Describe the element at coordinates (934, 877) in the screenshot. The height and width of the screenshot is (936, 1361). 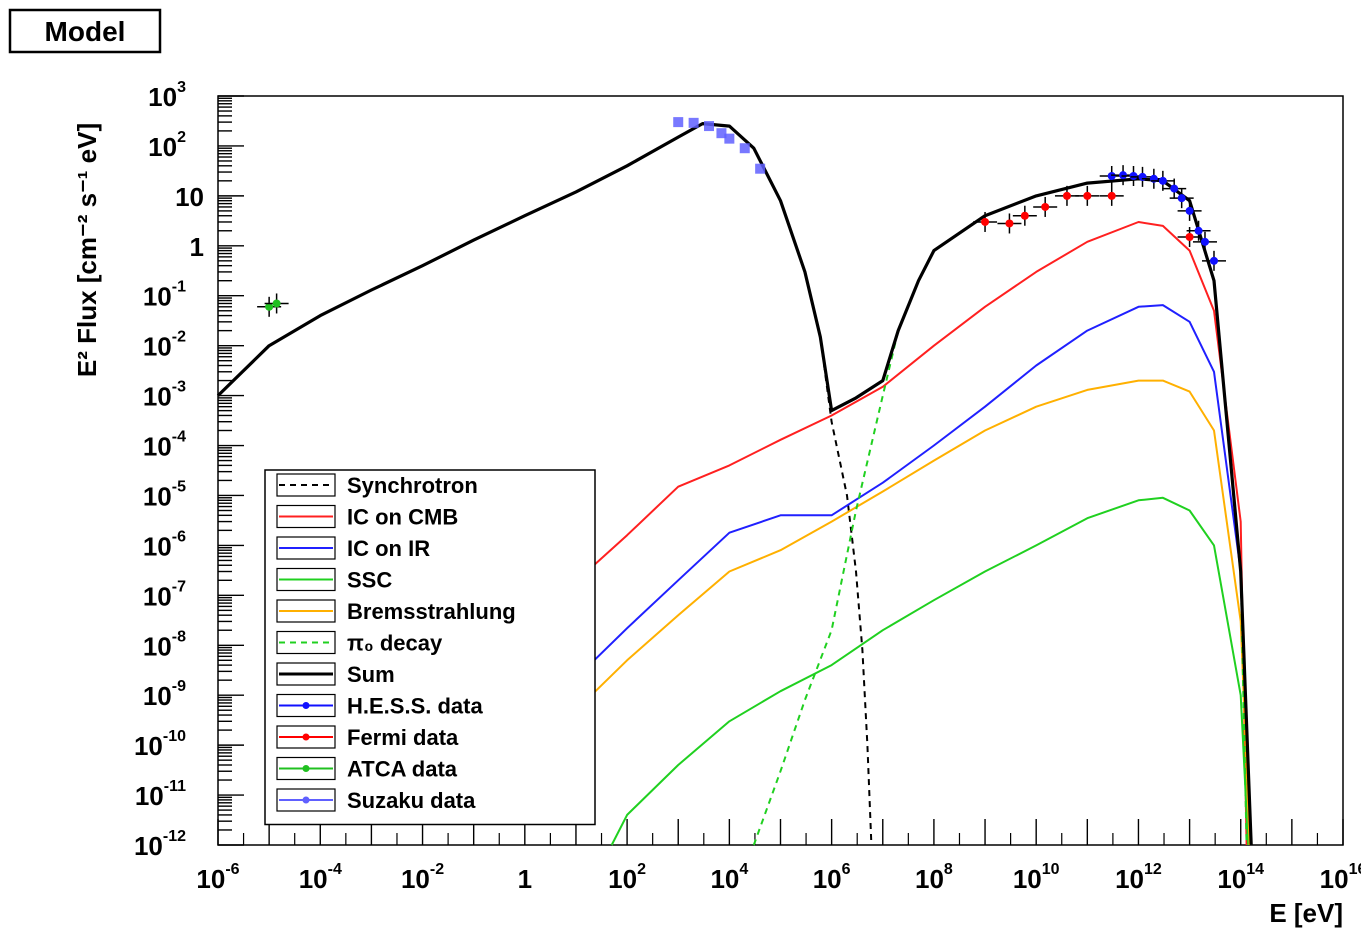
I see `x-tick-label: 10⁸` at that location.